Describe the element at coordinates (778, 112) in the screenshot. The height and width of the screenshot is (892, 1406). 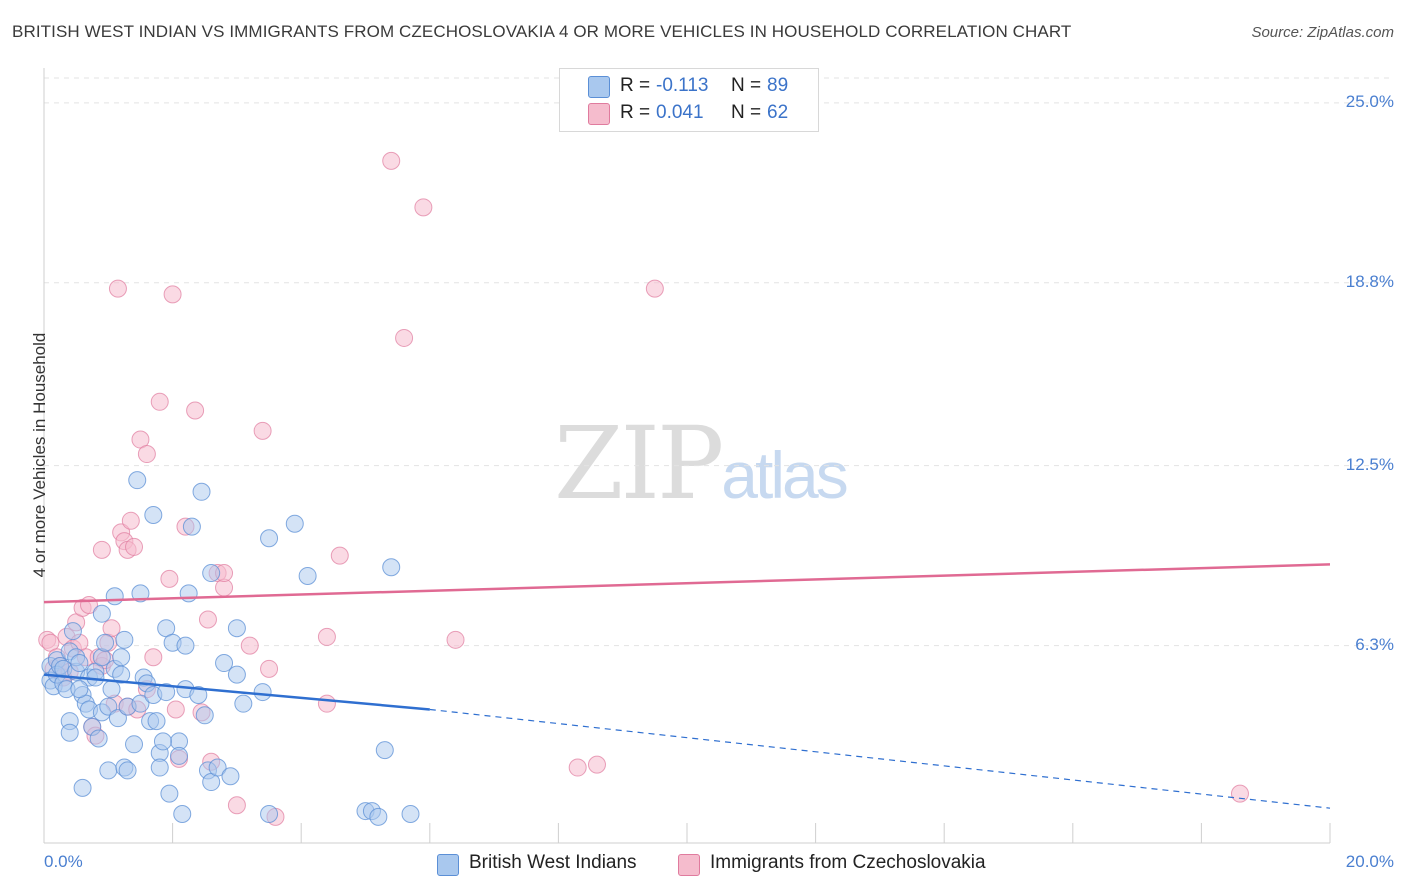
I see `legend-n-value: 62` at that location.